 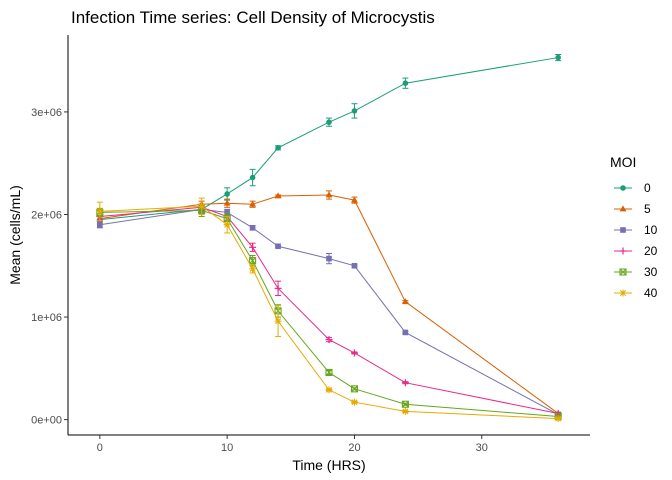 I want to click on legend-label: 5, so click(x=647, y=209).